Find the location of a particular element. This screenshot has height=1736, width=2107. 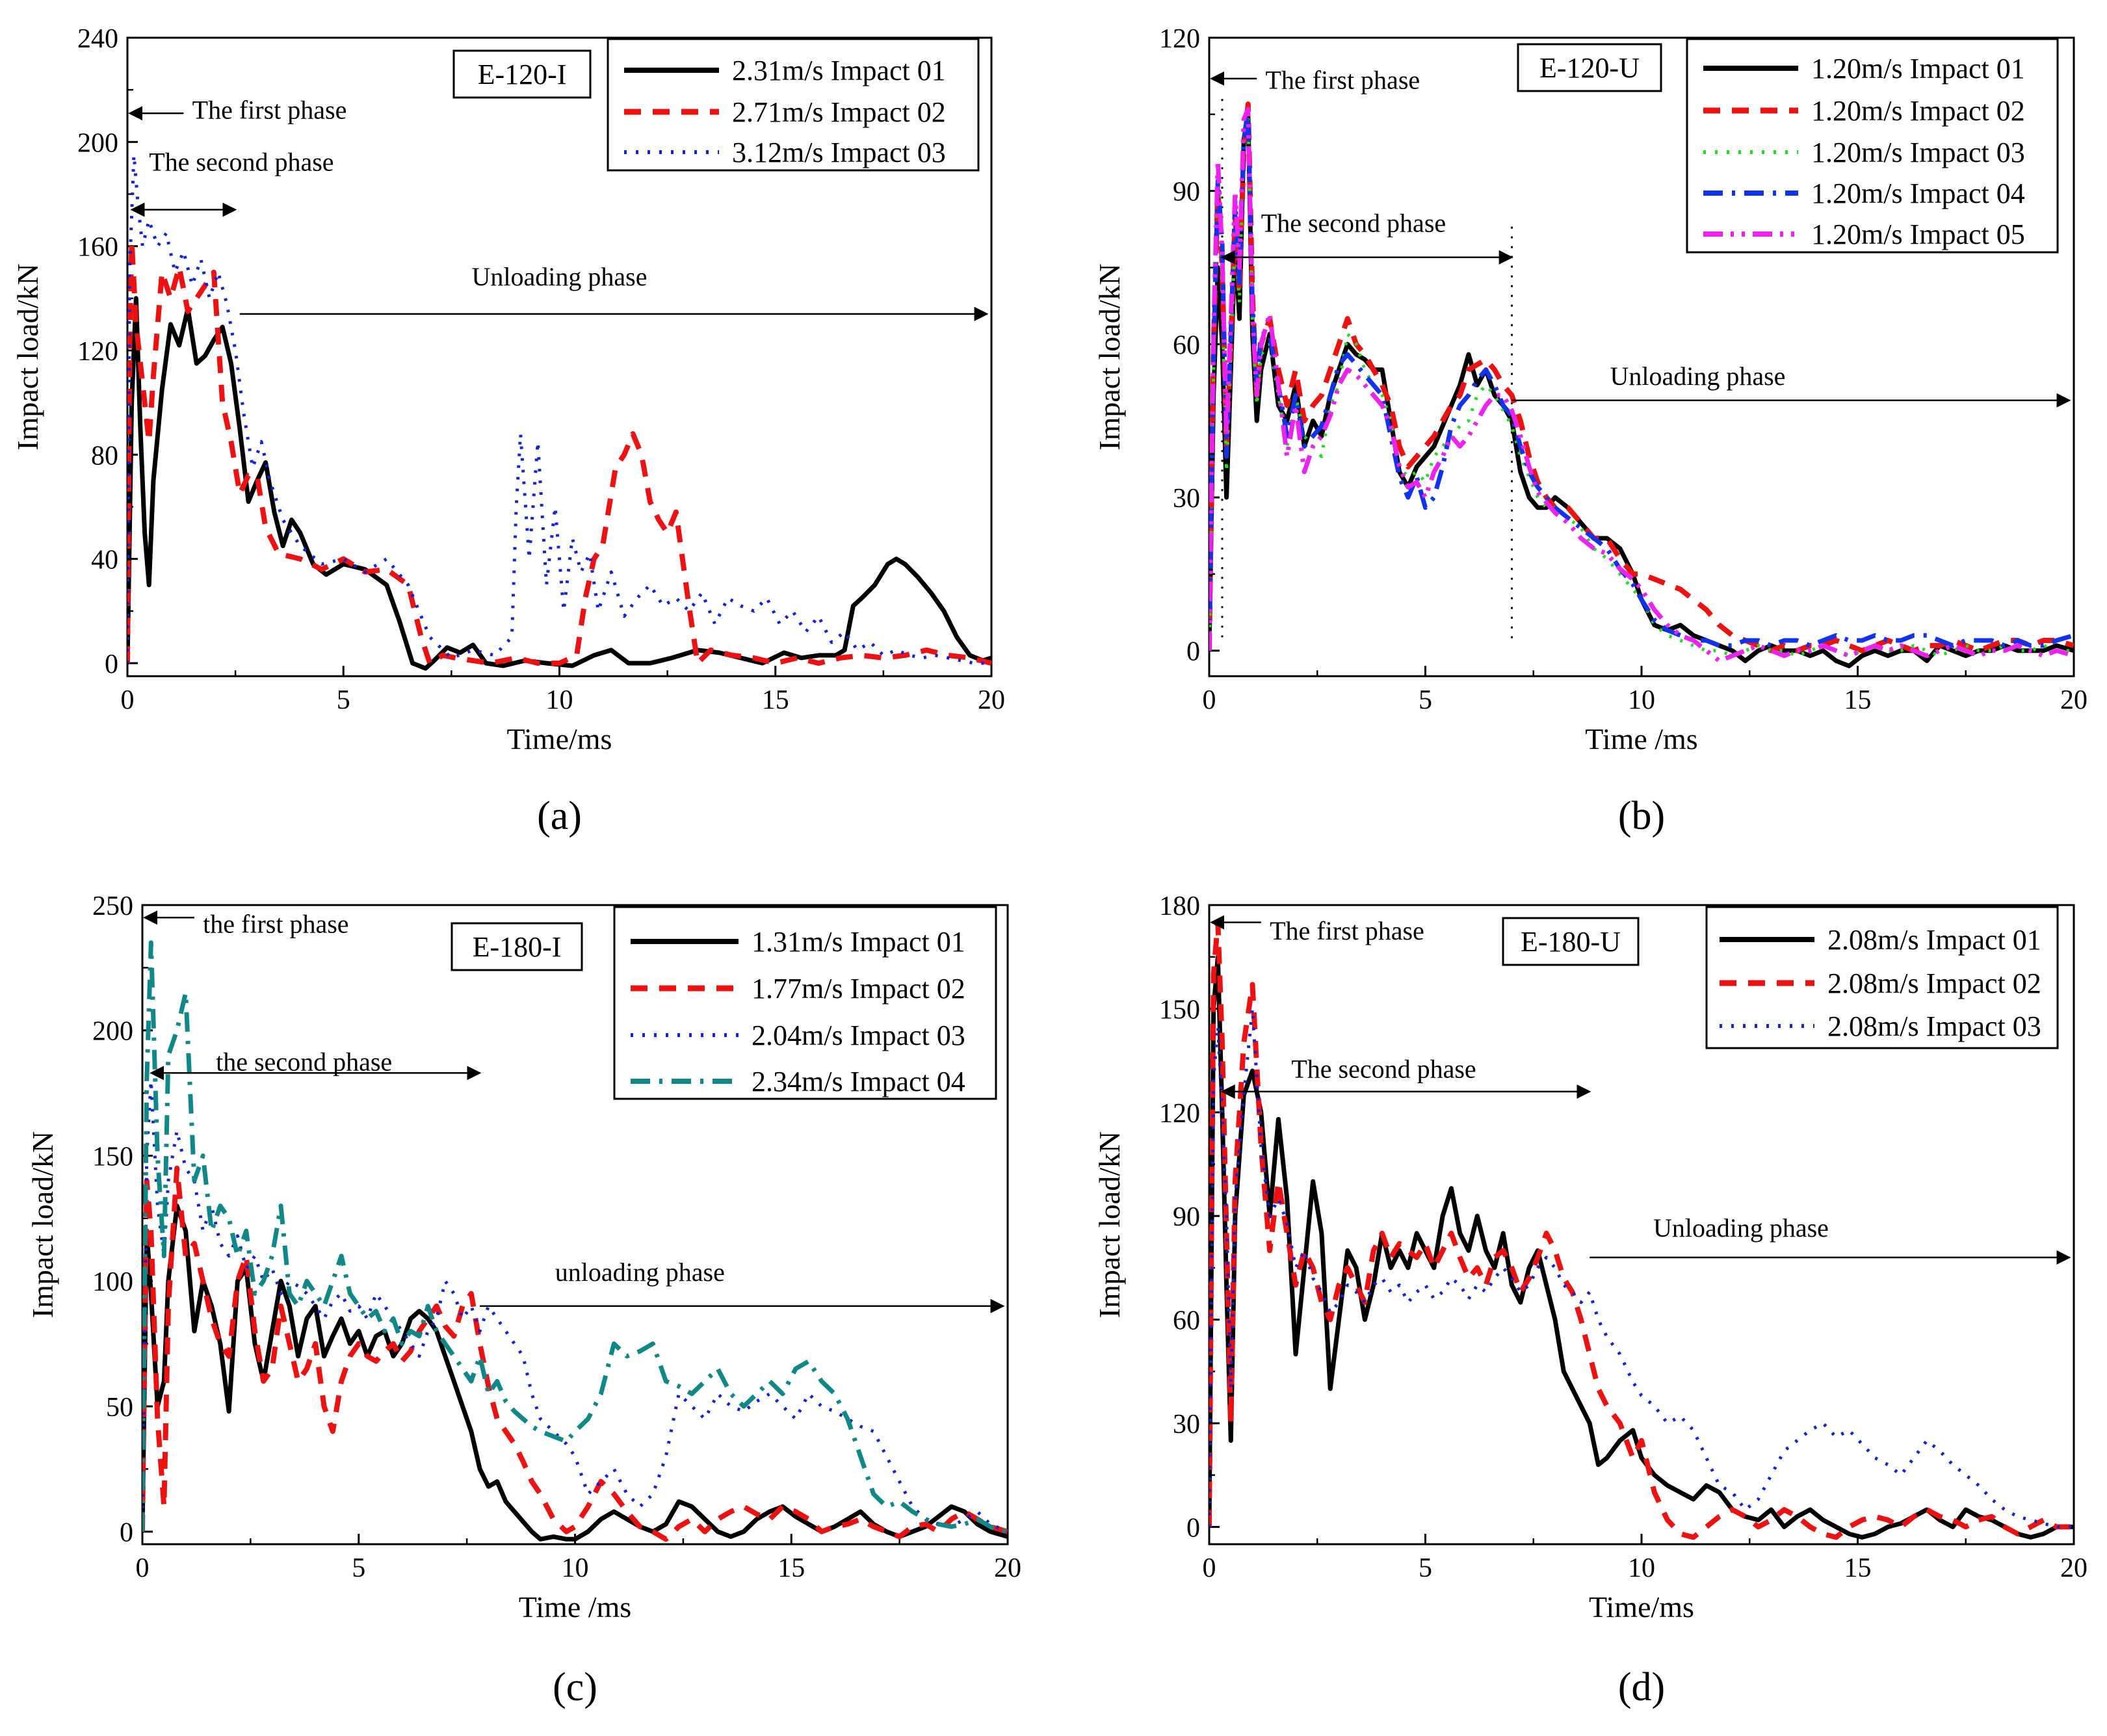

y-tick-label: 60 is located at coordinates (1186, 345).